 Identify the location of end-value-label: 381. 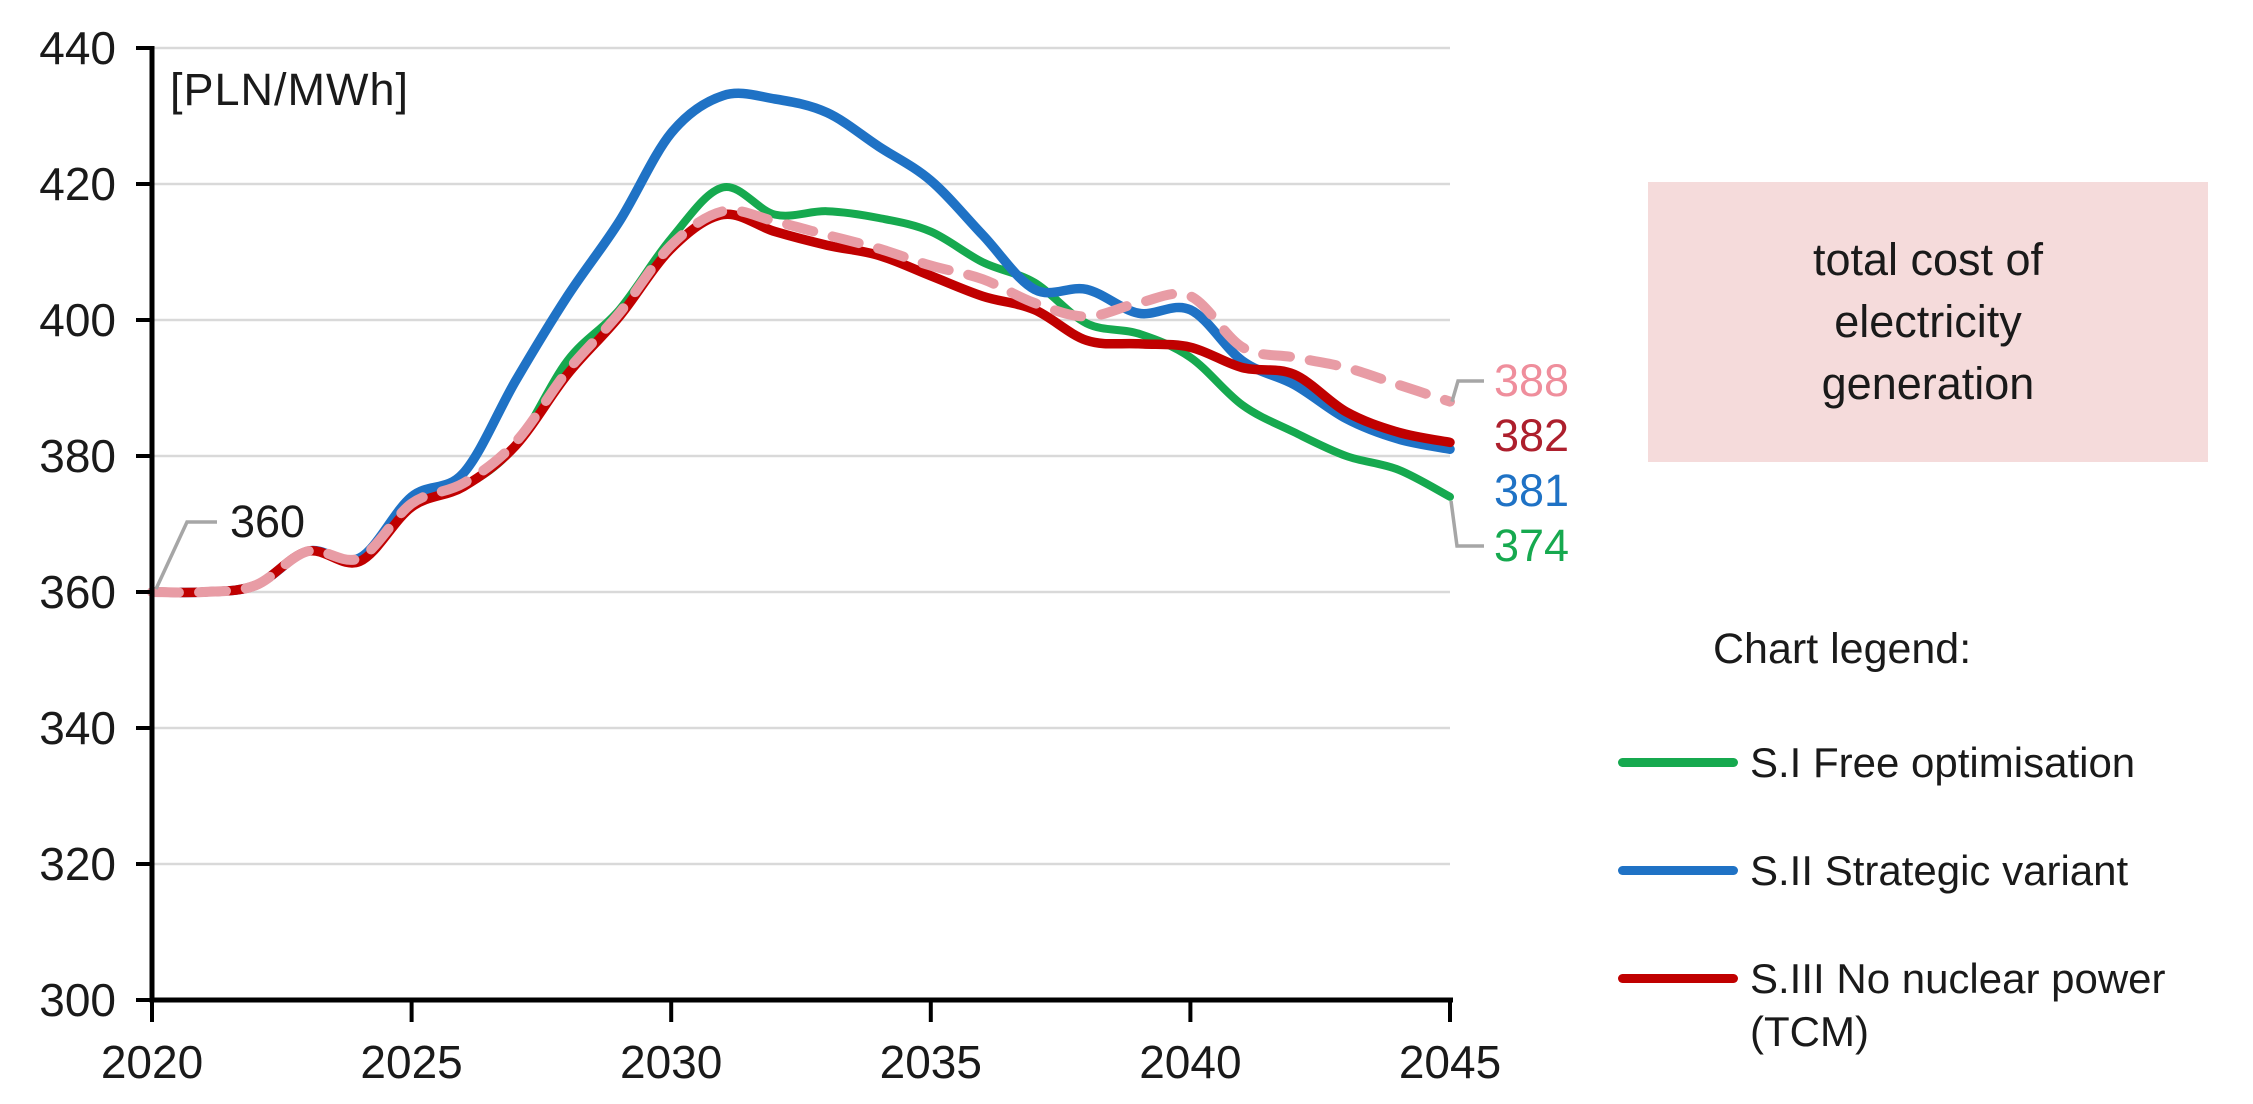
(1532, 490).